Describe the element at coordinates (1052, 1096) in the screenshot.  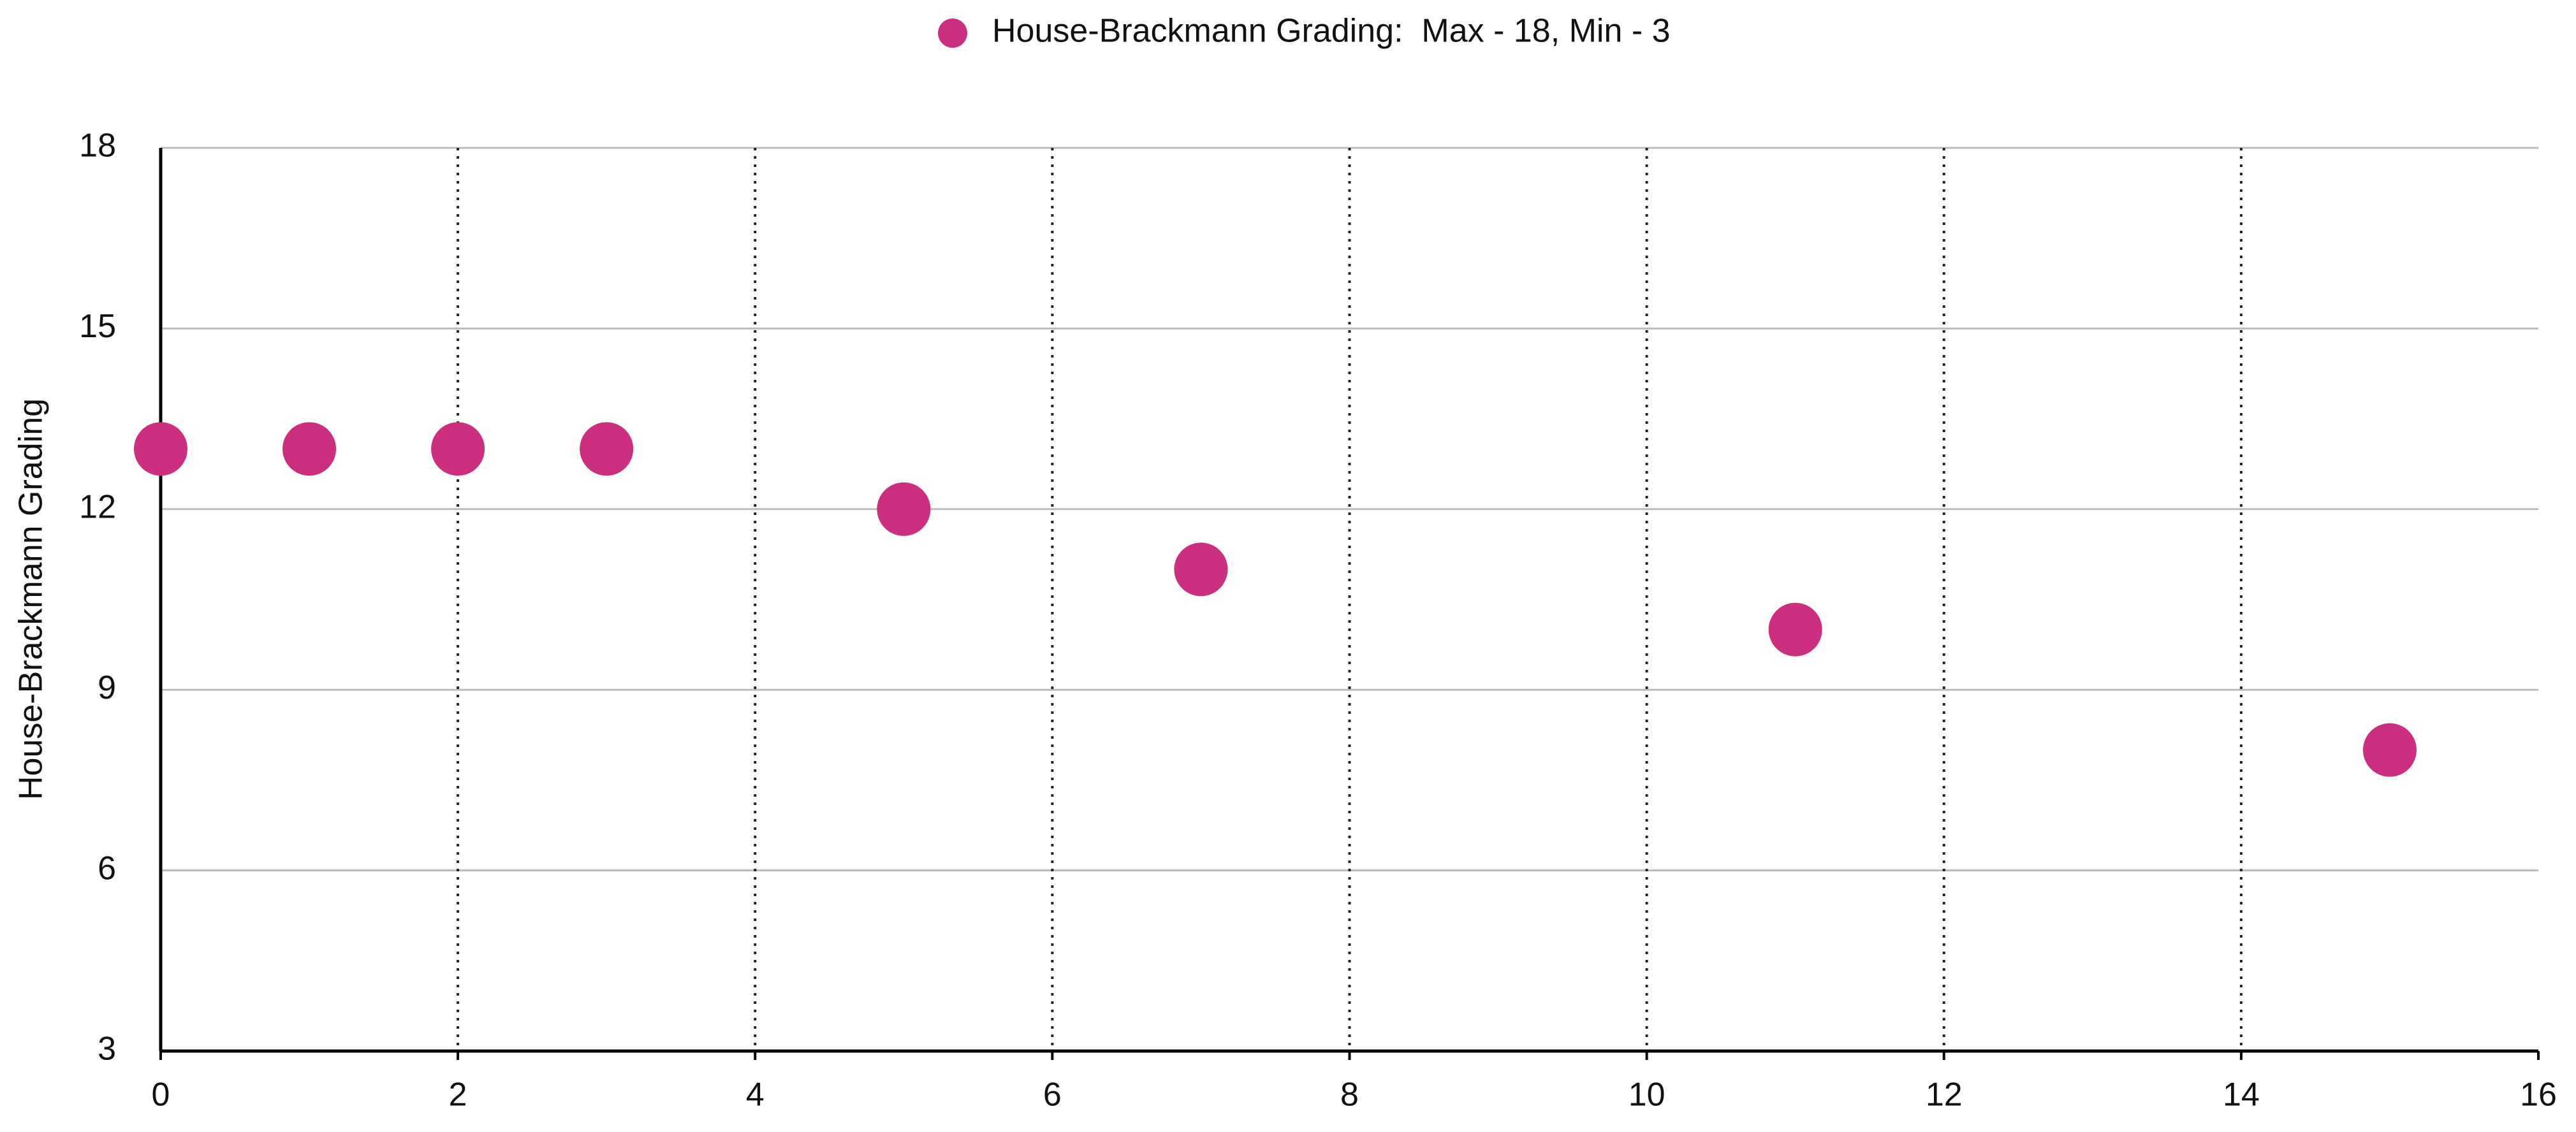
I see `x-tick-label: 6` at that location.